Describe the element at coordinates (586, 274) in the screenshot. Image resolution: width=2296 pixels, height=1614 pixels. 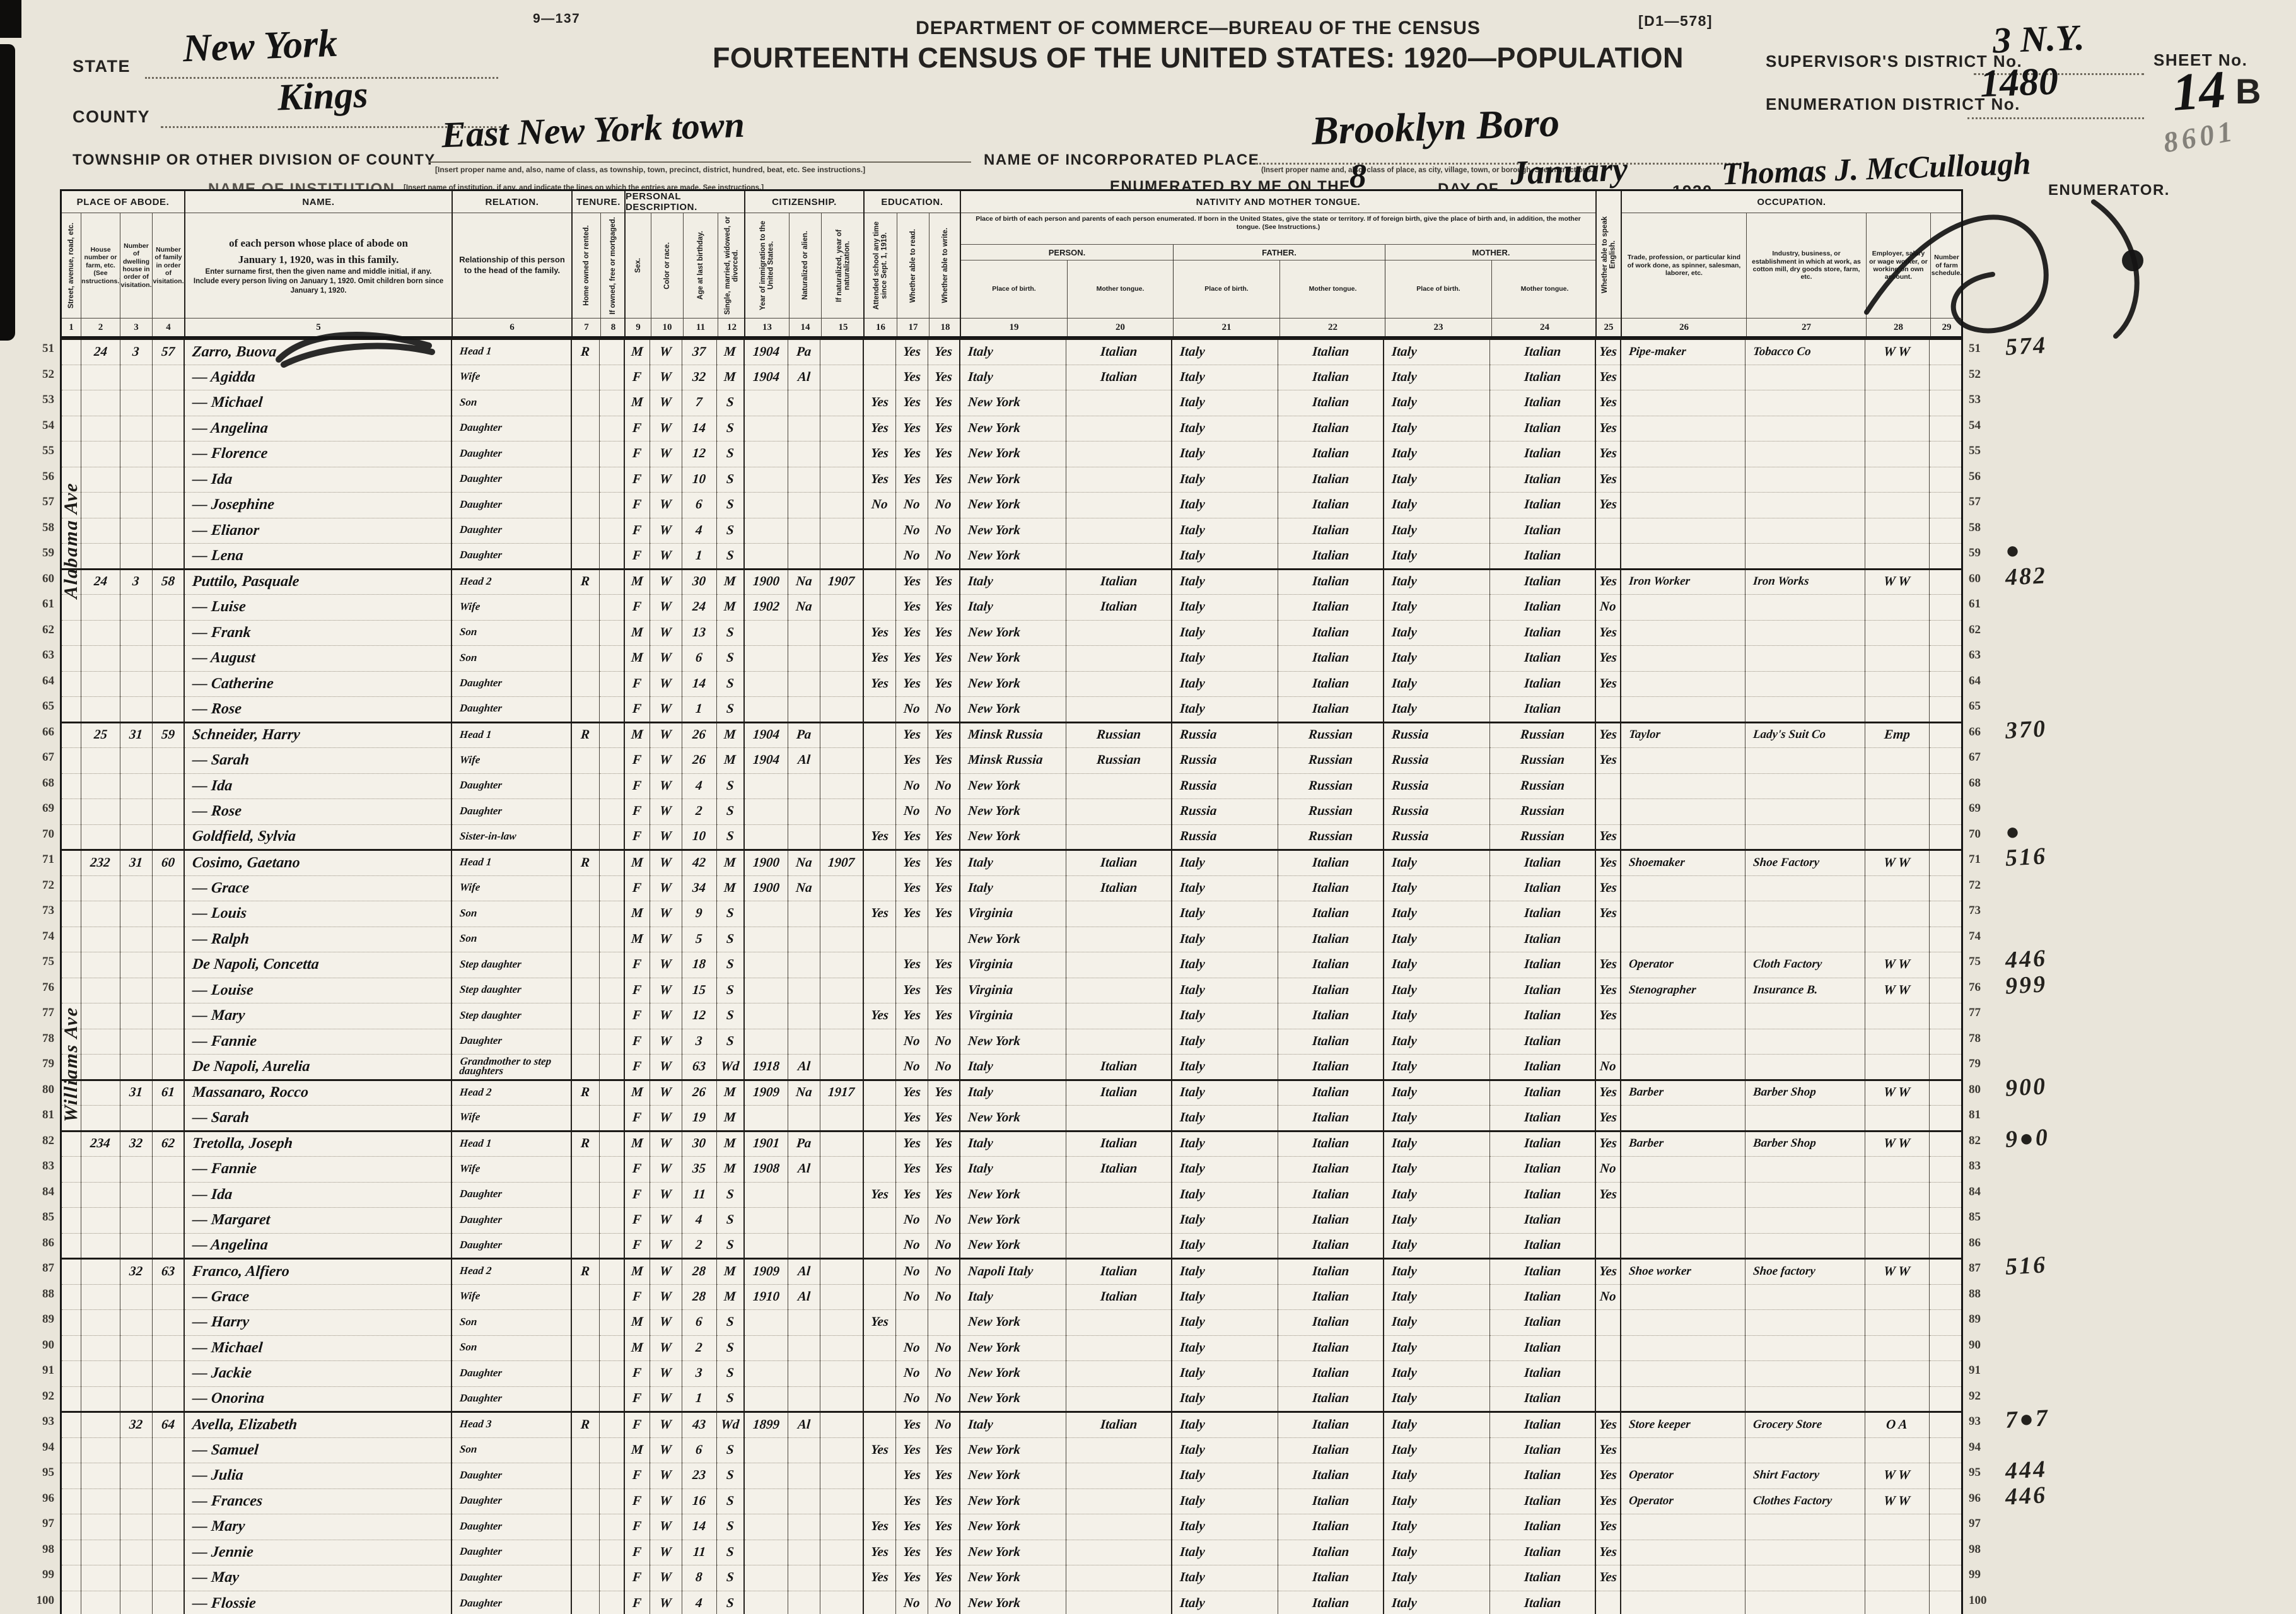
I see `header-col-7: Home owned or rented. 7` at that location.